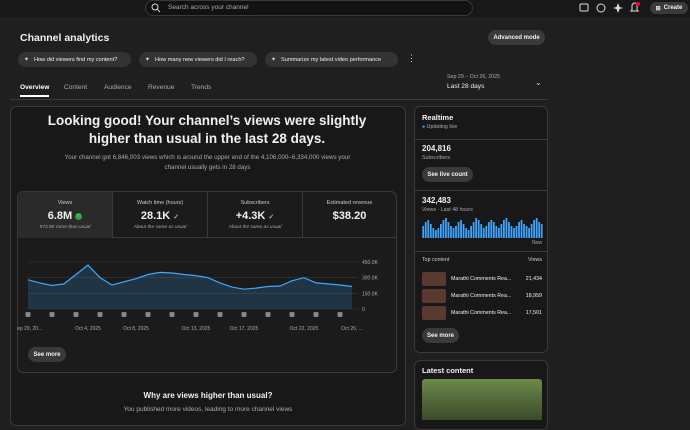  Describe the element at coordinates (250, 216) in the screenshot. I see `metric-value: +4.3K` at that location.